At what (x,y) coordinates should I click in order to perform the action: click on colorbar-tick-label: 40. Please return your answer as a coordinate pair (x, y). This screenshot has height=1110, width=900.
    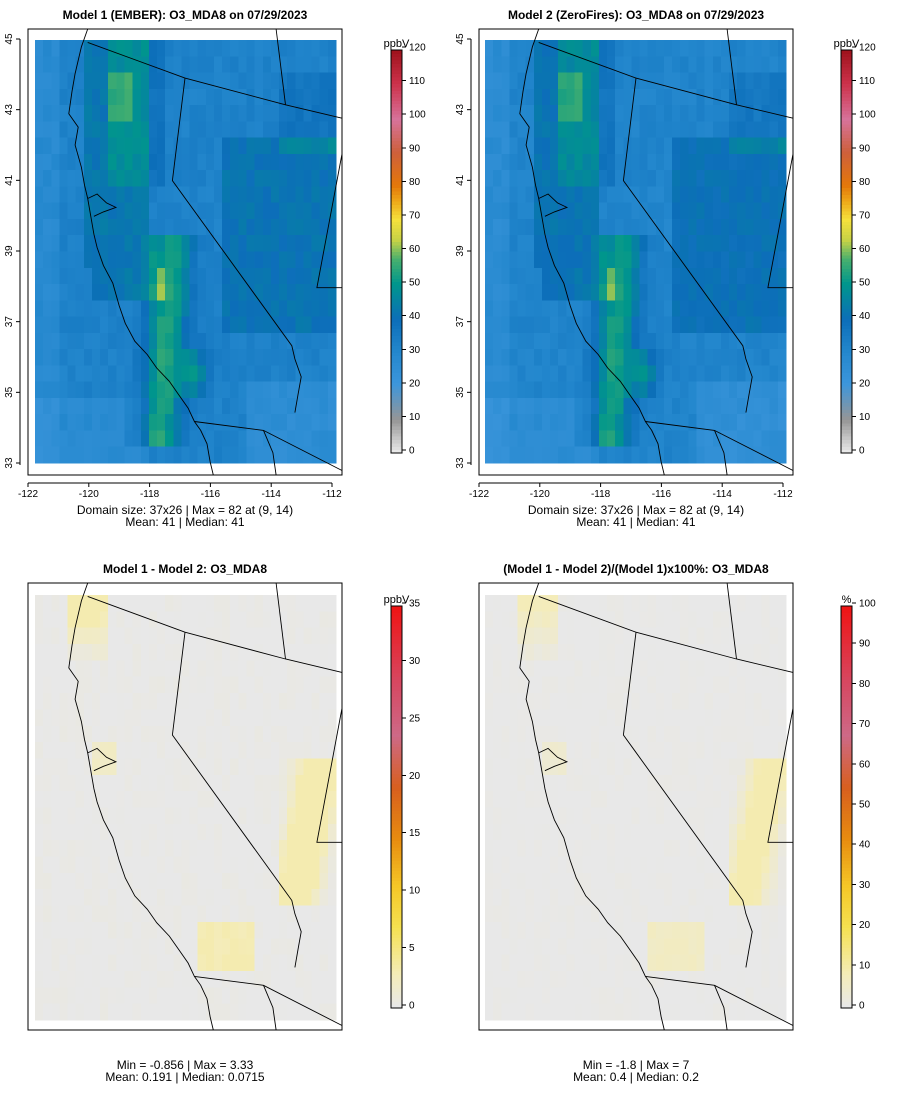
    Looking at the image, I should click on (415, 316).